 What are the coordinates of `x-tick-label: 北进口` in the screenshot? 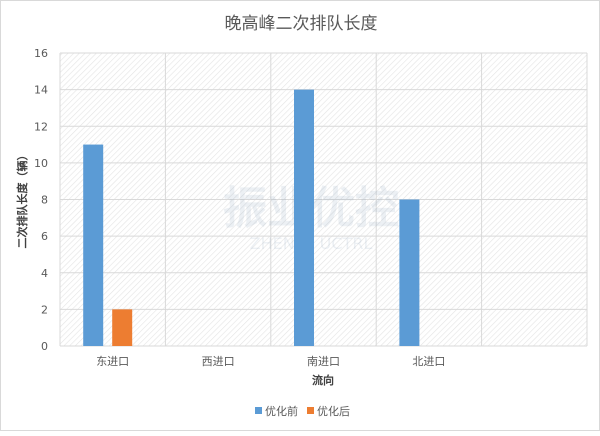 It's located at (428, 361).